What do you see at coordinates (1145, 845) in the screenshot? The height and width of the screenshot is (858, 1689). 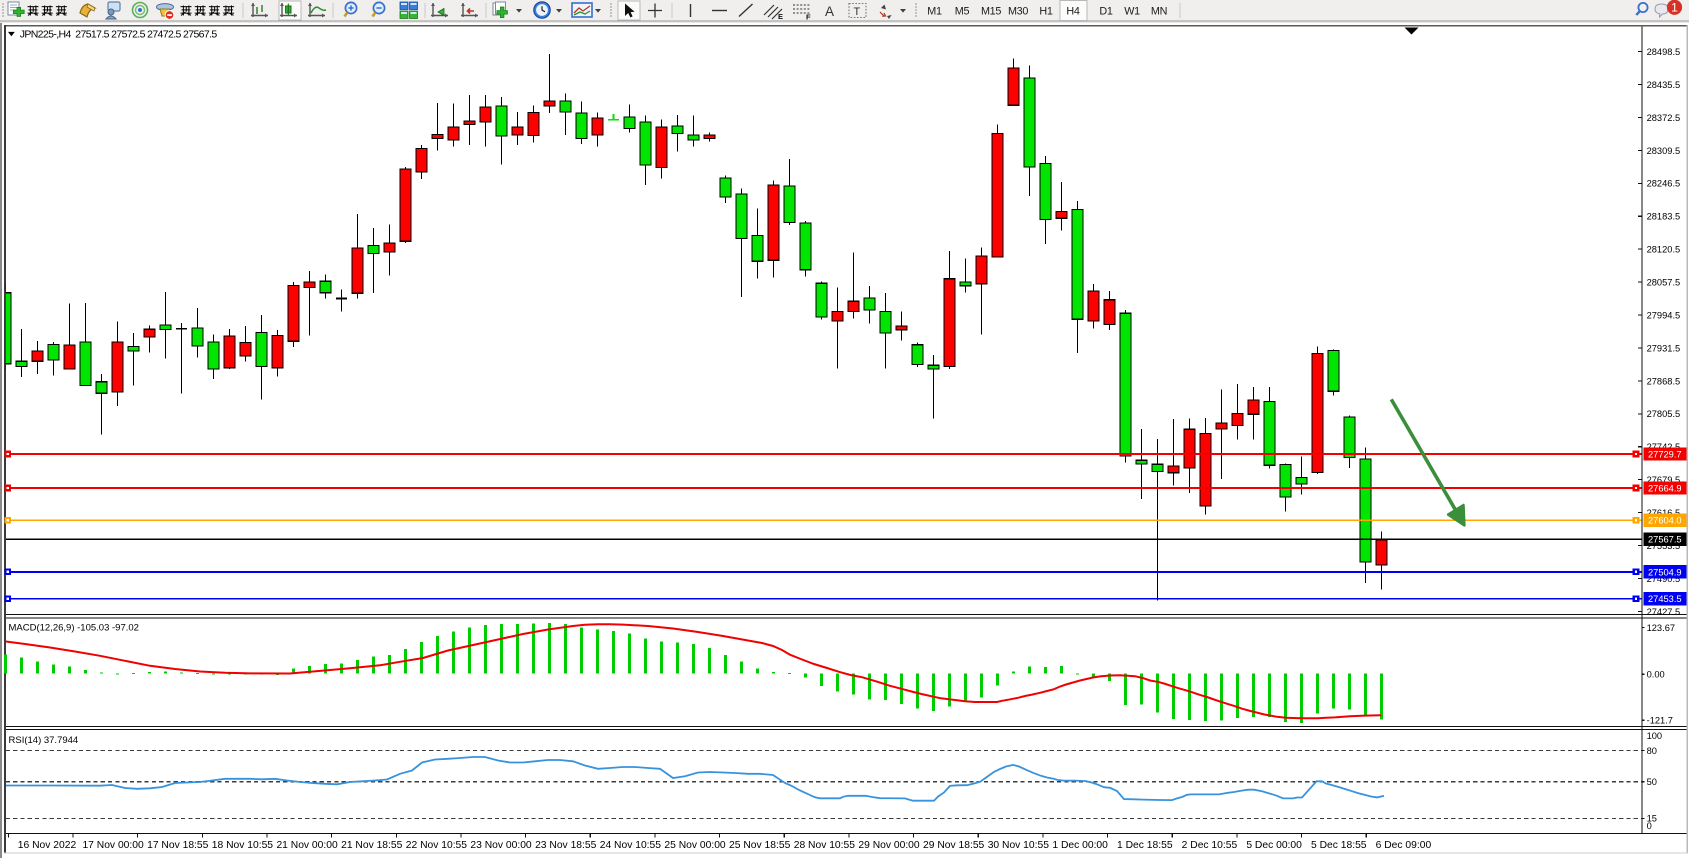 I see `svg-text: 1 Dec 18:55` at bounding box center [1145, 845].